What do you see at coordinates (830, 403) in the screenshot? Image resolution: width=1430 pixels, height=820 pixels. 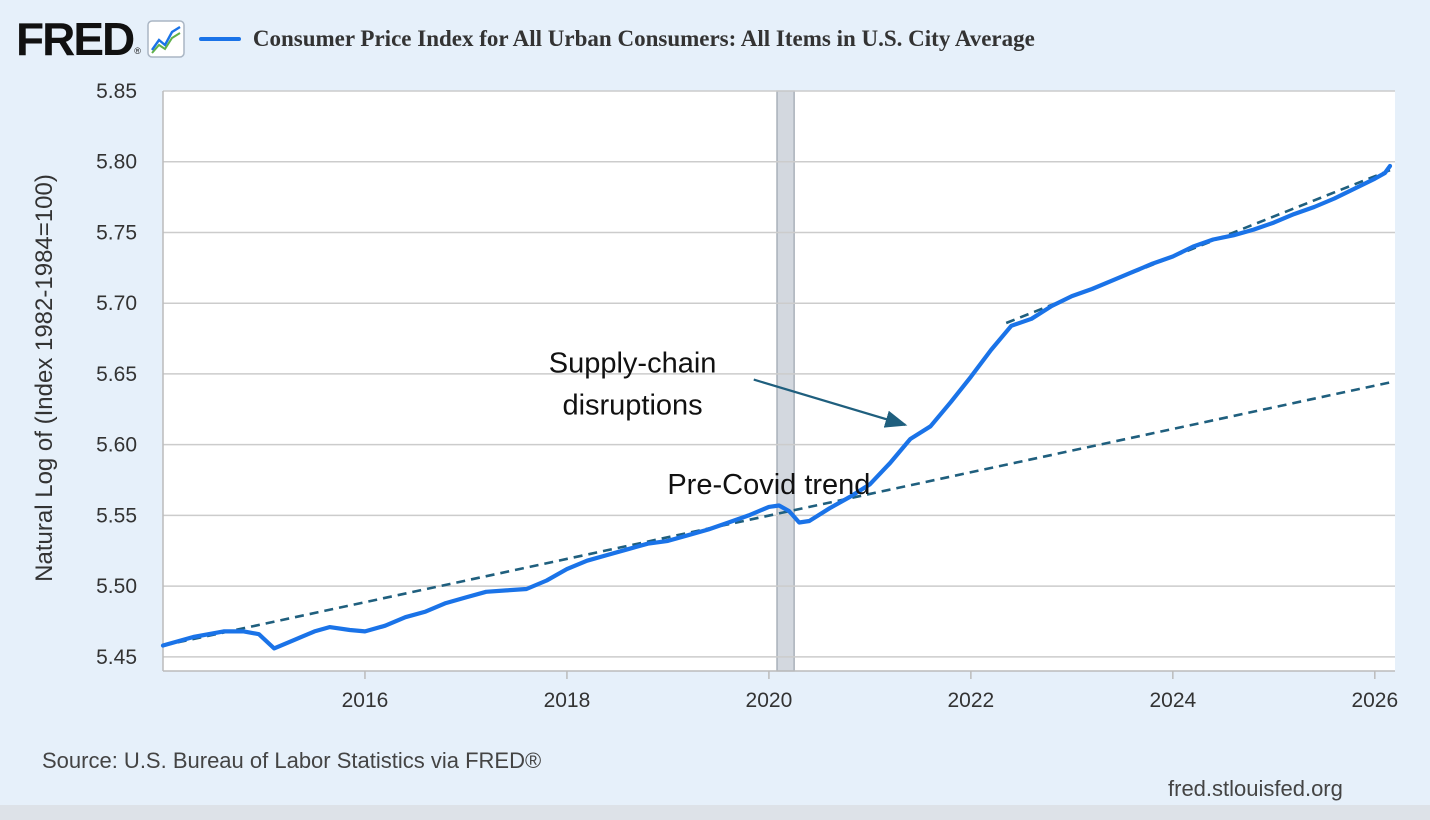 I see `annotation-arrow` at bounding box center [830, 403].